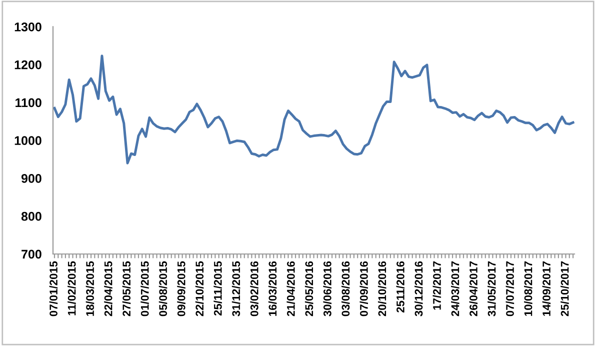 The width and height of the screenshot is (596, 346). I want to click on x-tick-label: 09/09/2015, so click(181, 288).